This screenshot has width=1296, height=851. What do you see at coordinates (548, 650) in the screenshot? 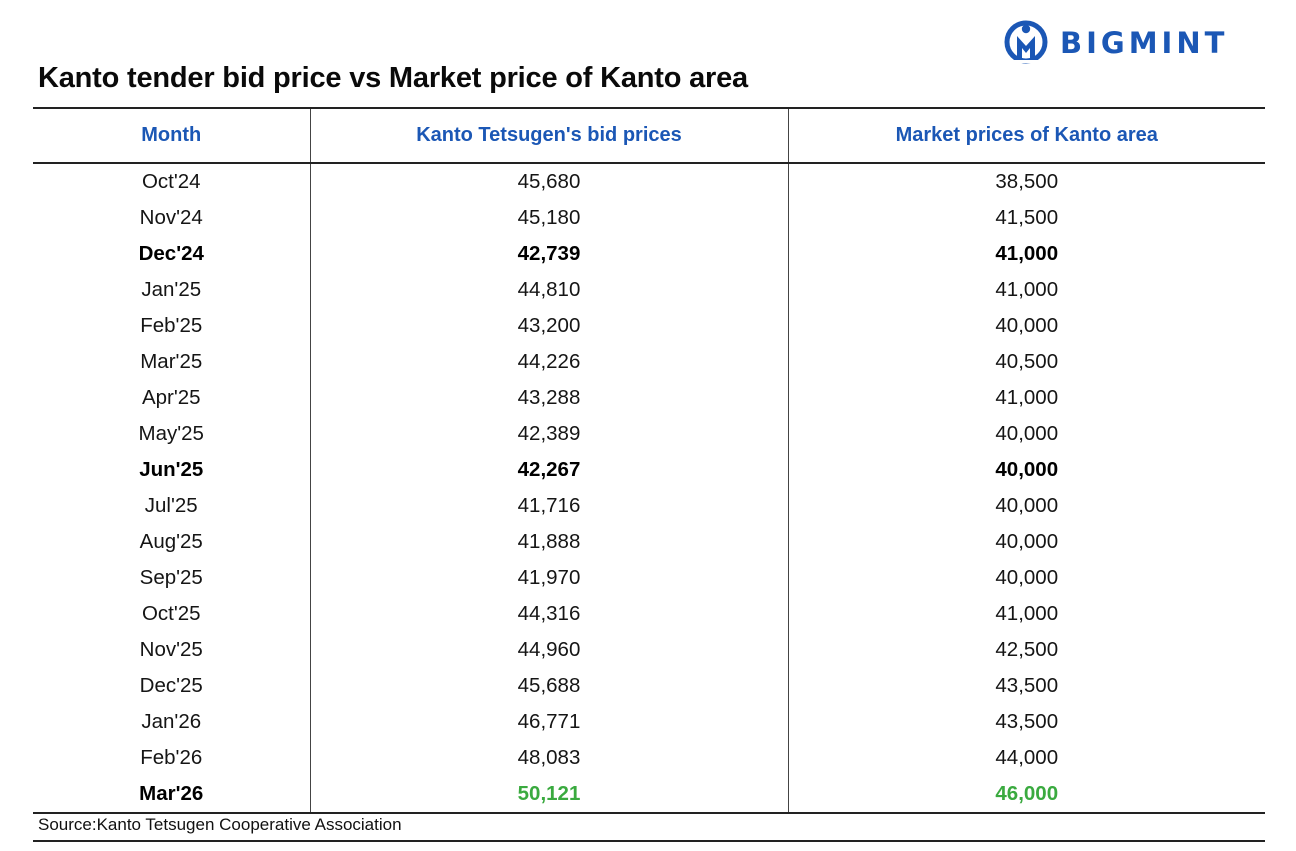
I see `bid-price-cell: 44,960` at bounding box center [548, 650].